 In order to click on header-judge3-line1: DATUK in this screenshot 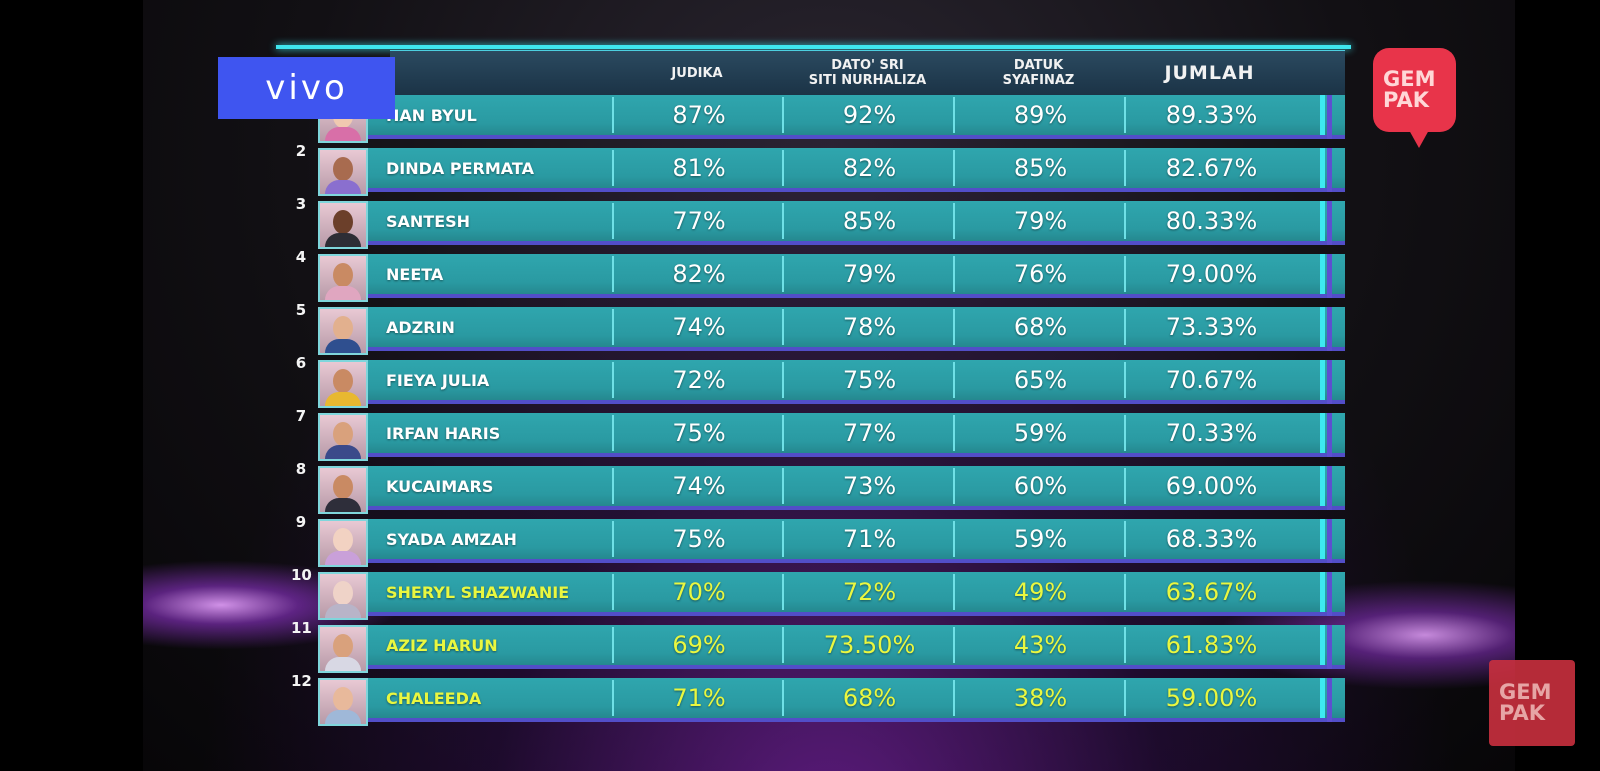, I will do `click(1038, 65)`.